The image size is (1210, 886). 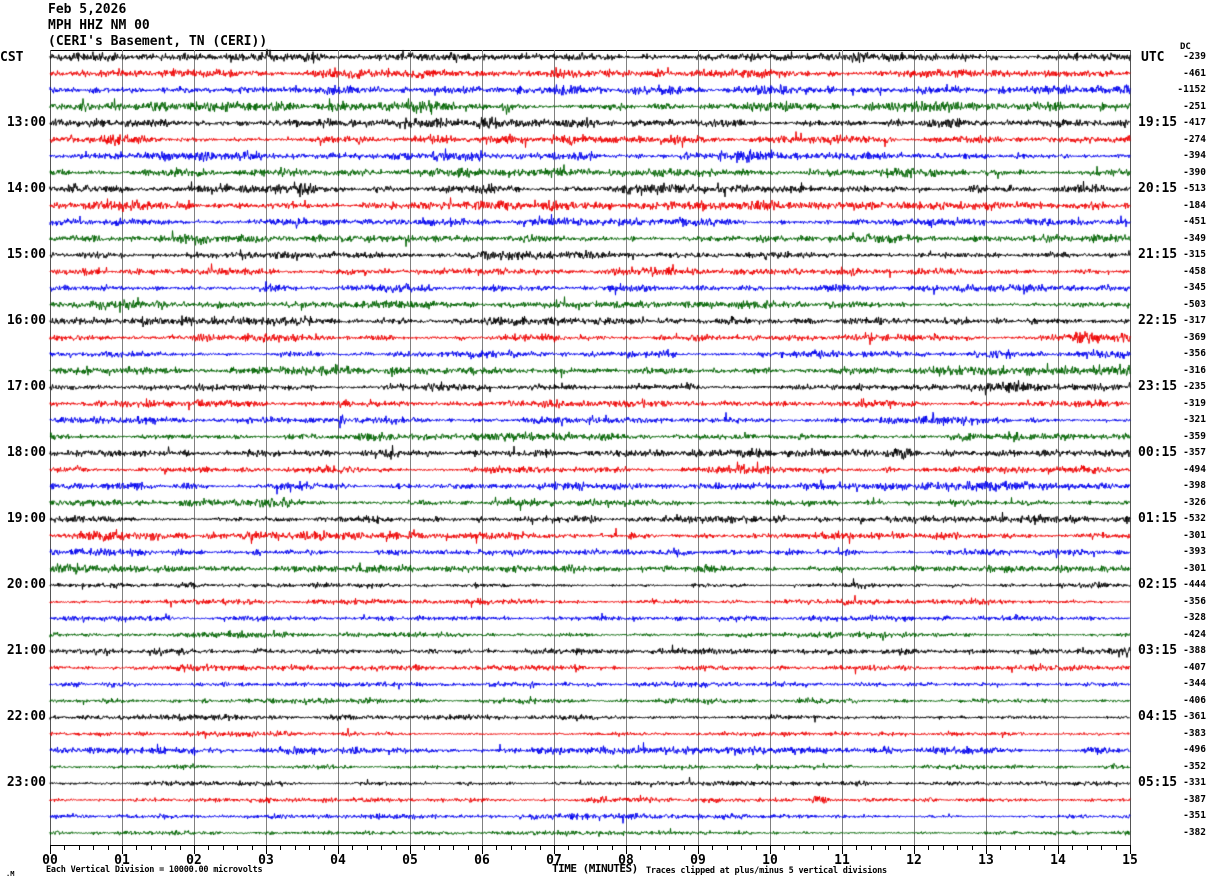 I want to click on dc-offset-value: -352, so click(x=1194, y=766).